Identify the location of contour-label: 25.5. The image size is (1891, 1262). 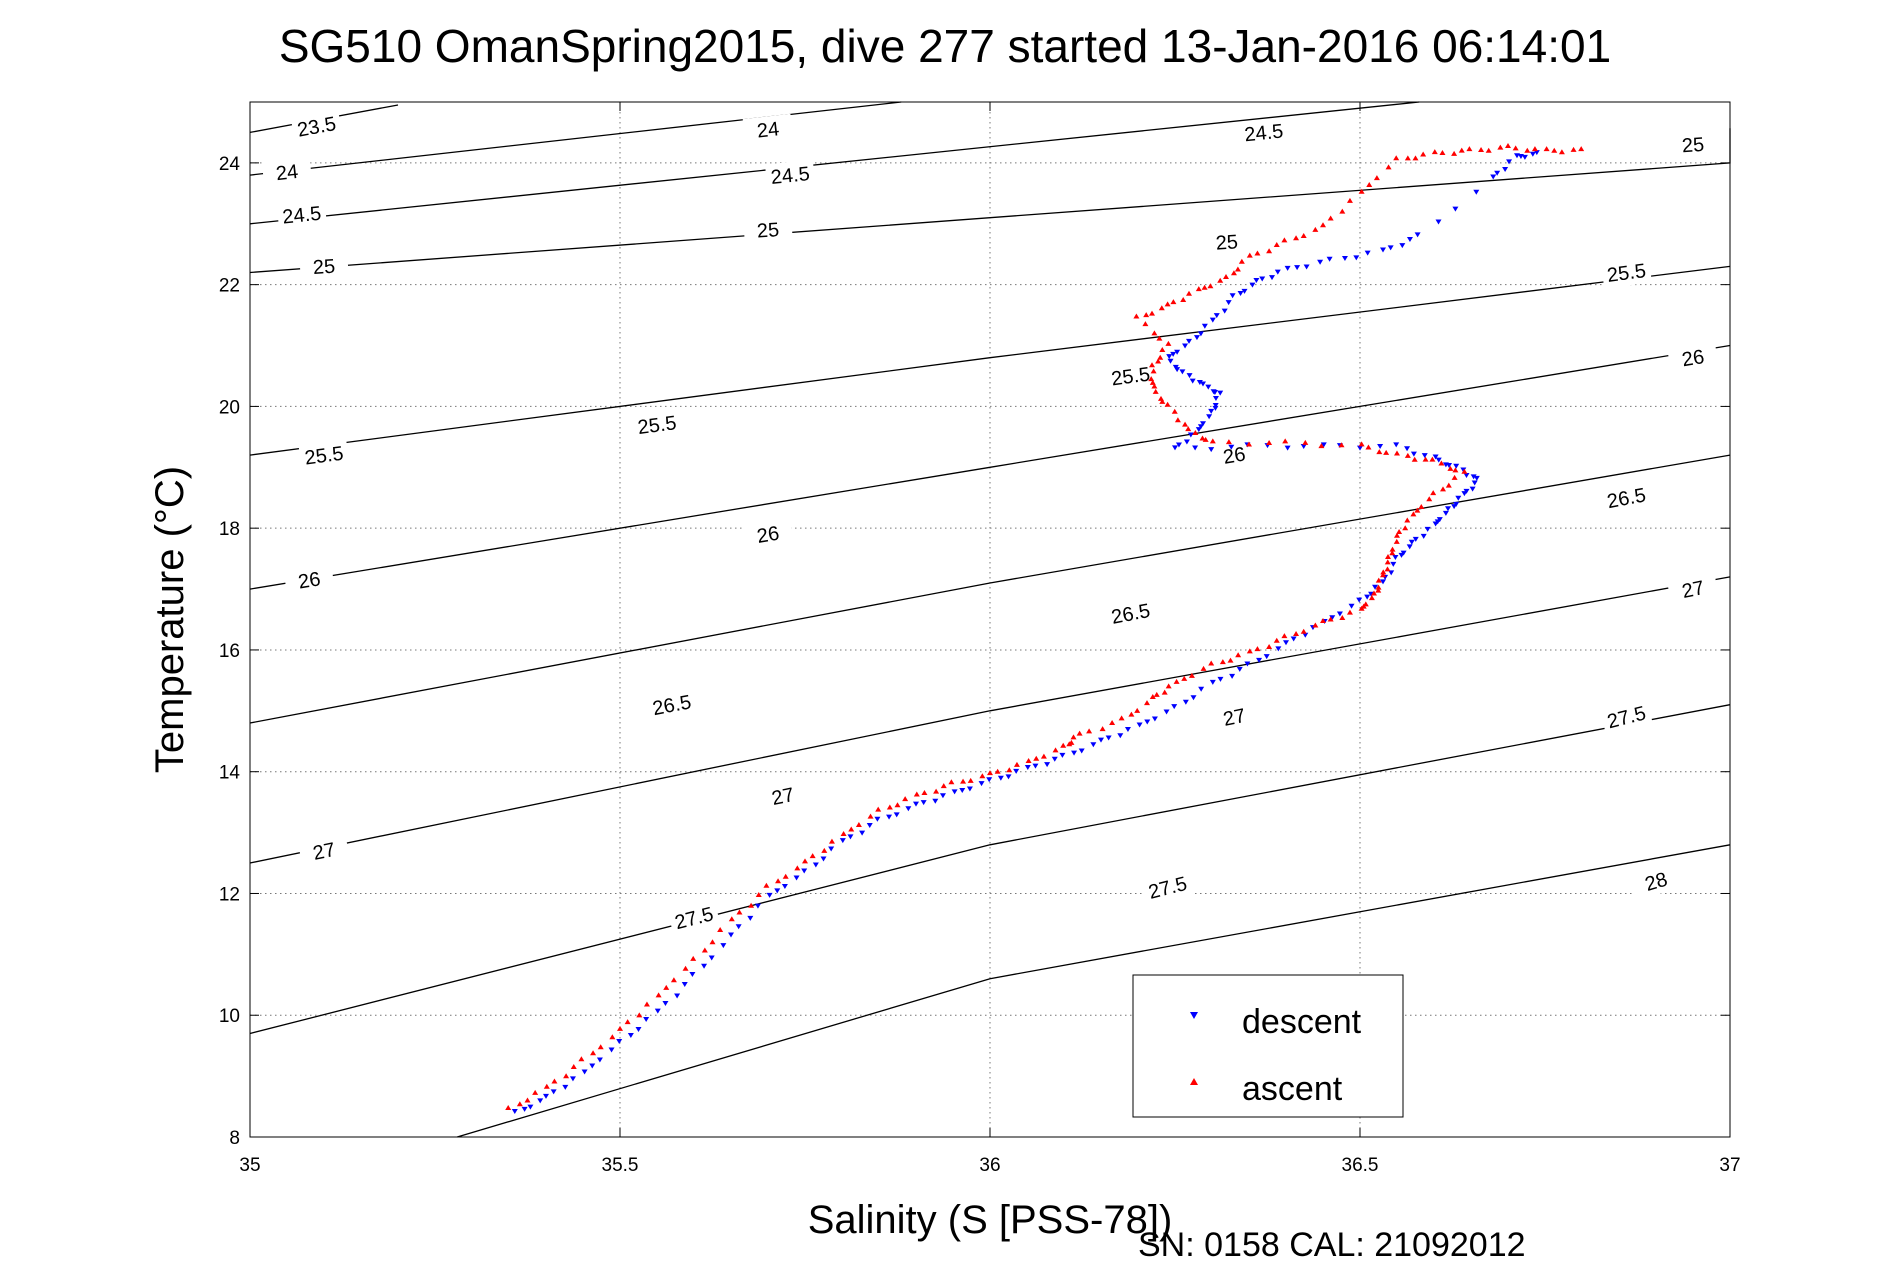
(323, 456).